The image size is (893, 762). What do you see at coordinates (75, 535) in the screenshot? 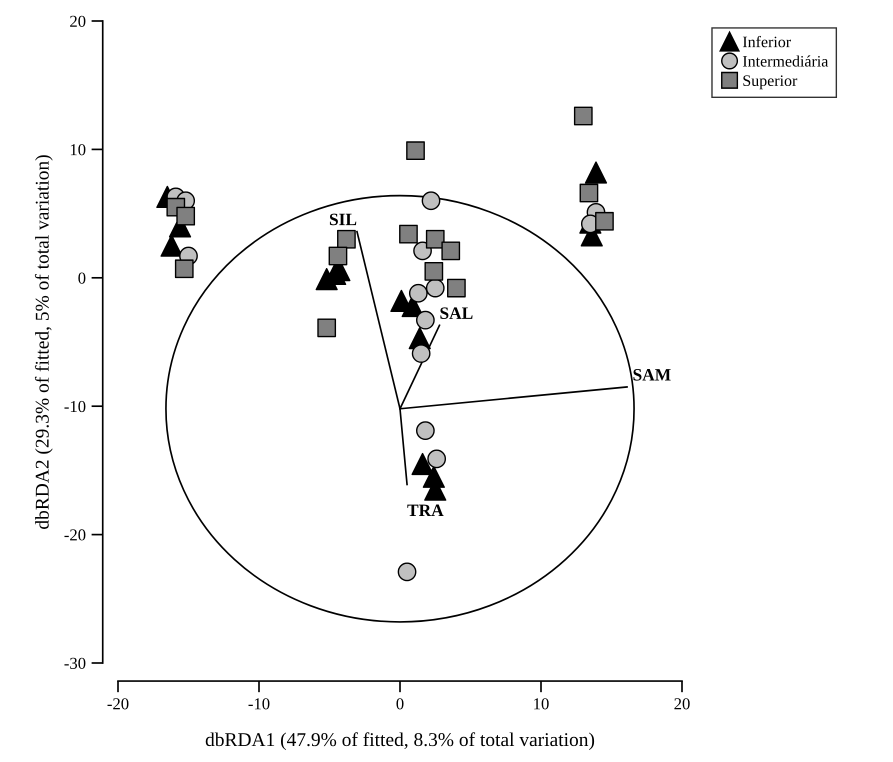
I see `y-tick-label: -20` at bounding box center [75, 535].